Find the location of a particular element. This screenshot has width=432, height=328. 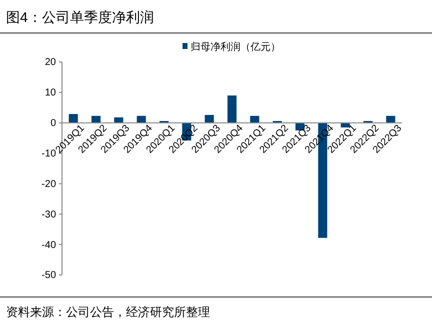

y-tick-label: 10 is located at coordinates (50, 93).